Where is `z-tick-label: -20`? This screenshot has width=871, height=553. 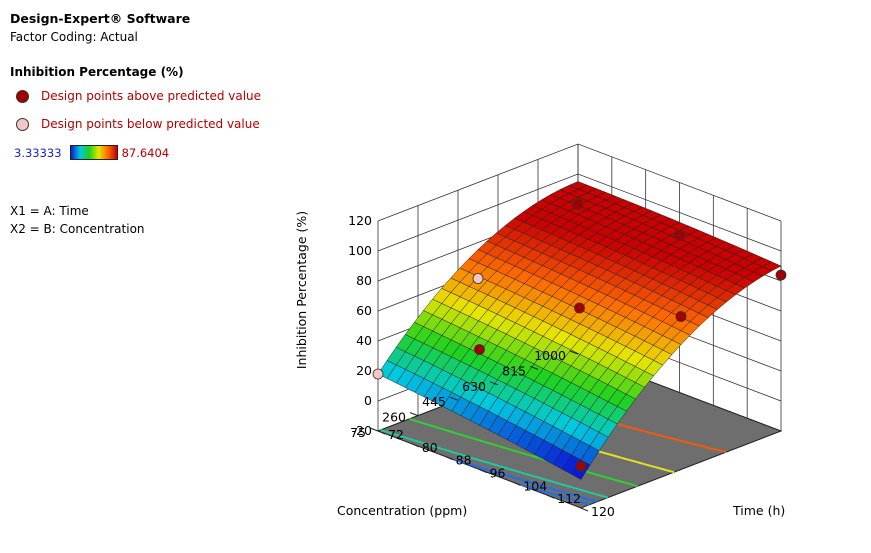
z-tick-label: -20 is located at coordinates (362, 430).